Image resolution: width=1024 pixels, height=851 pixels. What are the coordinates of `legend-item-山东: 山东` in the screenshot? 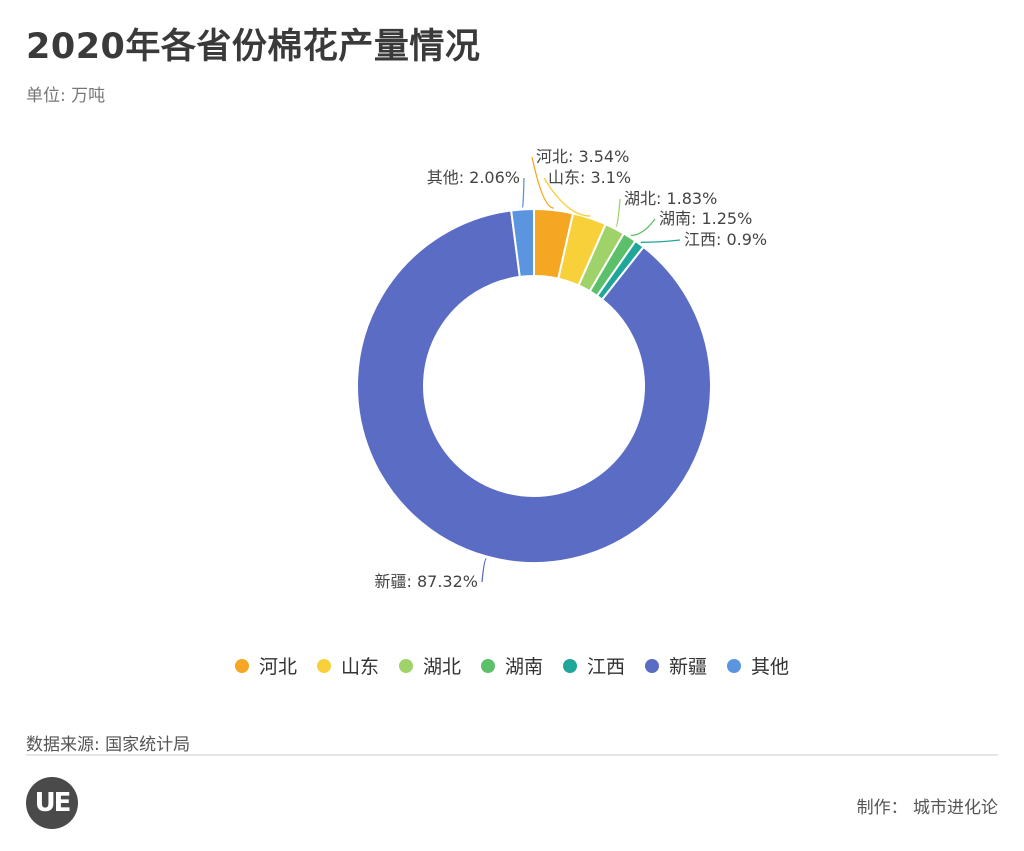 It's located at (347, 665).